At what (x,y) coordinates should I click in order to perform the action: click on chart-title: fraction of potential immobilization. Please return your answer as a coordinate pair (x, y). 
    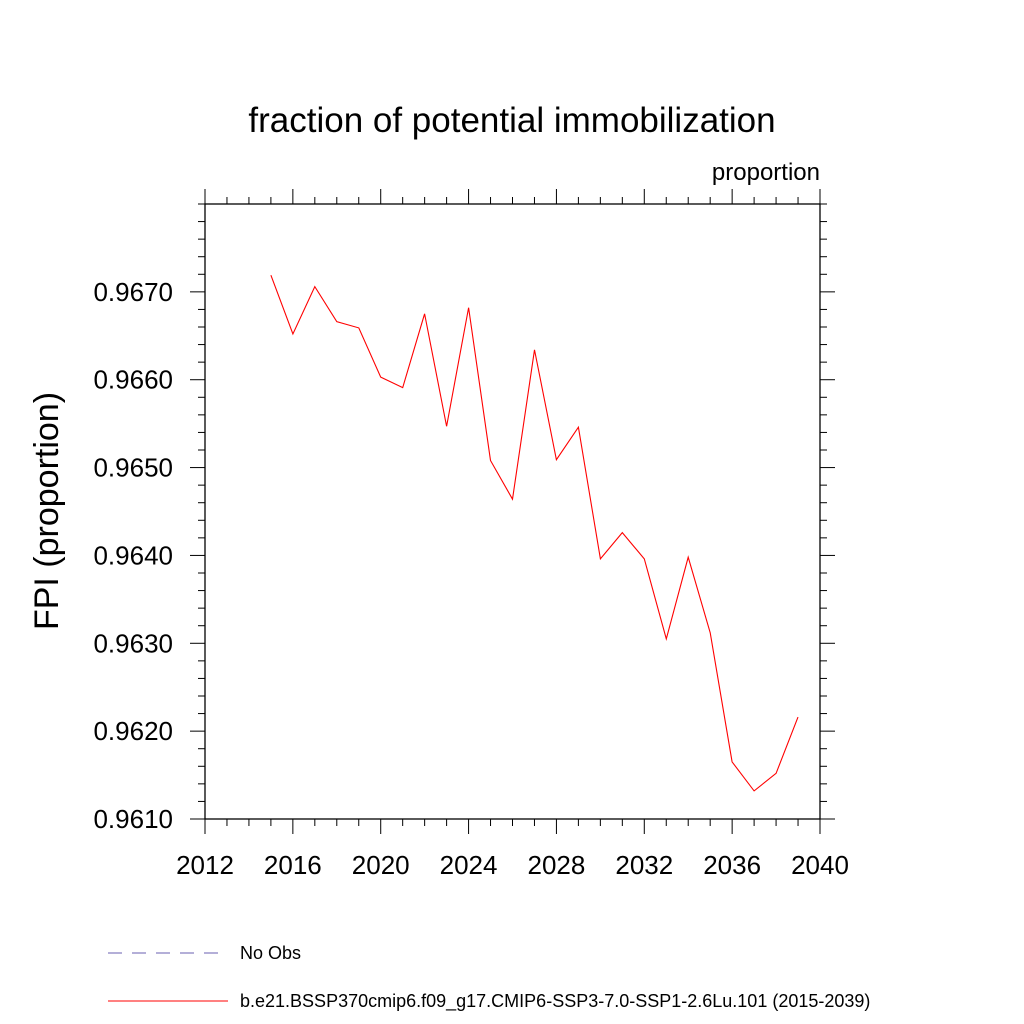
    Looking at the image, I should click on (511, 120).